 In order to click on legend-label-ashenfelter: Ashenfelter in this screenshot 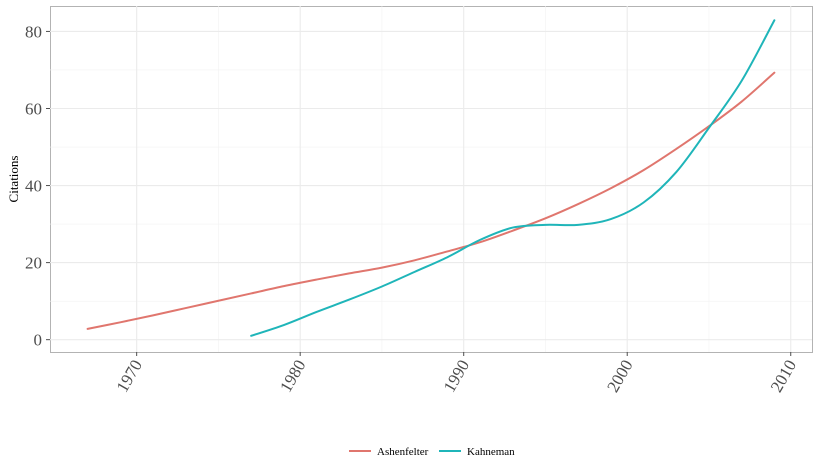, I will do `click(403, 452)`.